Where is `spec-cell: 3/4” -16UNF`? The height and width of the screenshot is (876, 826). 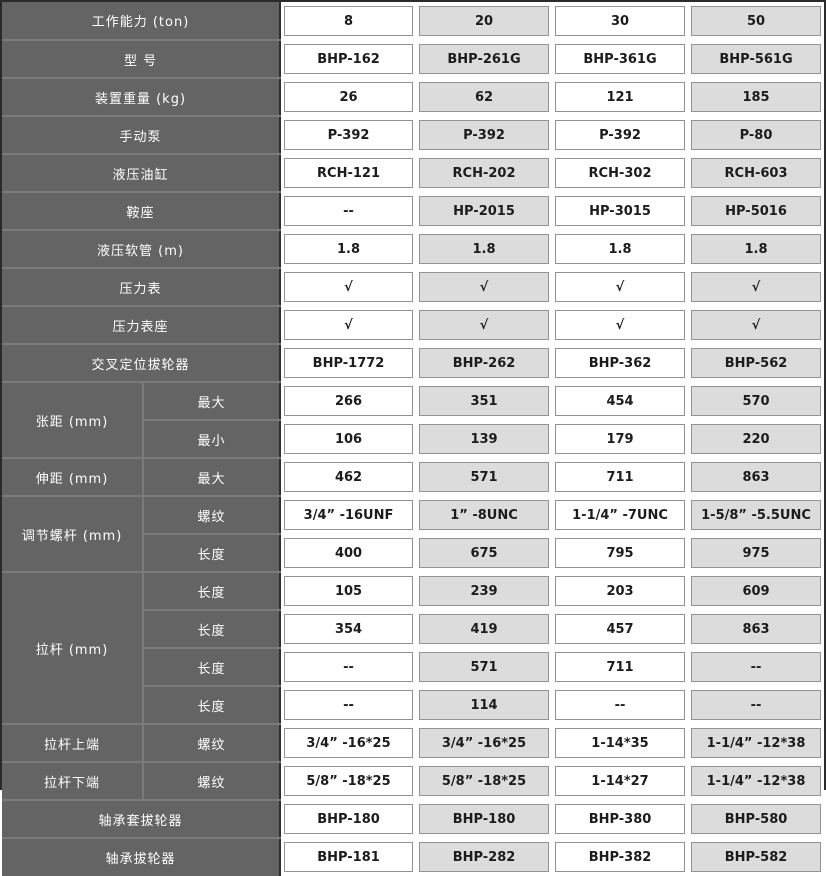
spec-cell: 3/4” -16UNF is located at coordinates (349, 515).